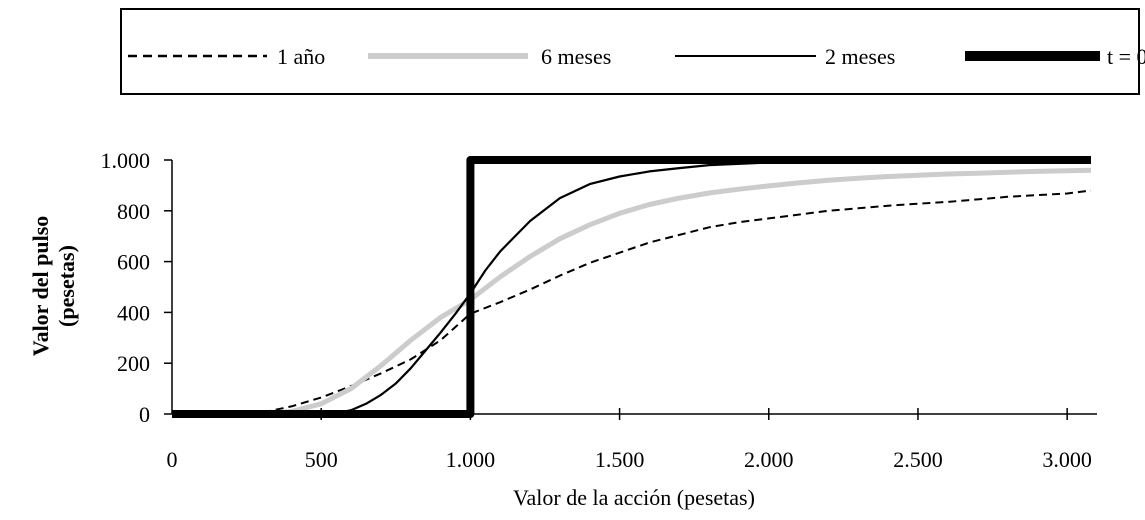  What do you see at coordinates (620, 459) in the screenshot?
I see `x-tick-label: 1.500` at bounding box center [620, 459].